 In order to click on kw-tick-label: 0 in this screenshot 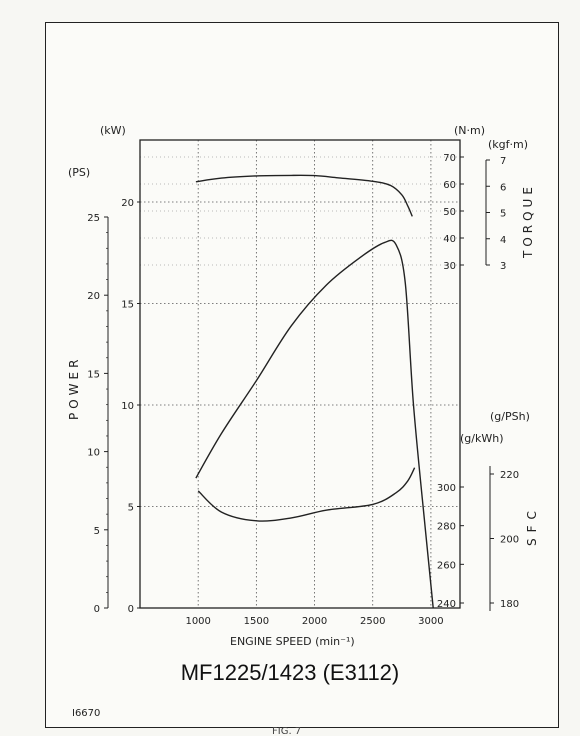, I will do `click(131, 609)`.